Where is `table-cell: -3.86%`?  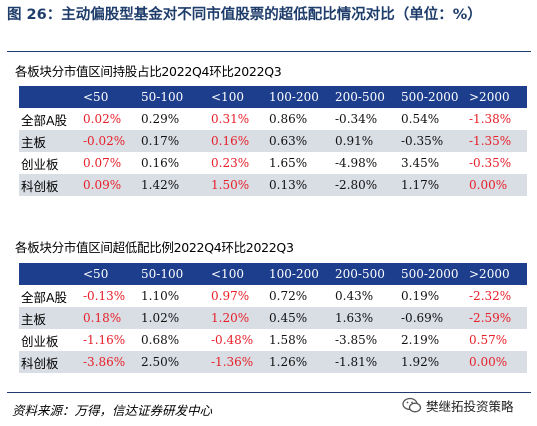
table-cell: -3.86% is located at coordinates (106, 362).